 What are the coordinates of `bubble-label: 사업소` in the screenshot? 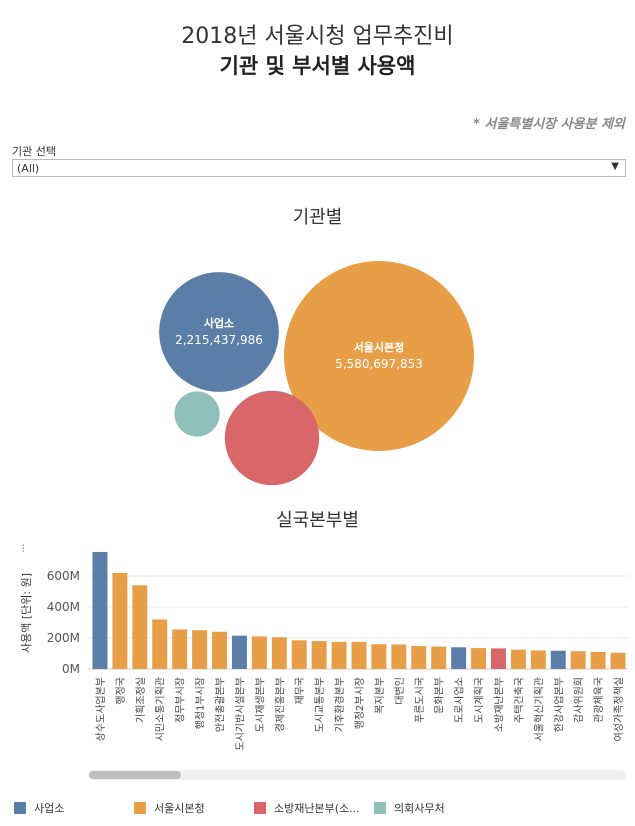 It's located at (219, 323).